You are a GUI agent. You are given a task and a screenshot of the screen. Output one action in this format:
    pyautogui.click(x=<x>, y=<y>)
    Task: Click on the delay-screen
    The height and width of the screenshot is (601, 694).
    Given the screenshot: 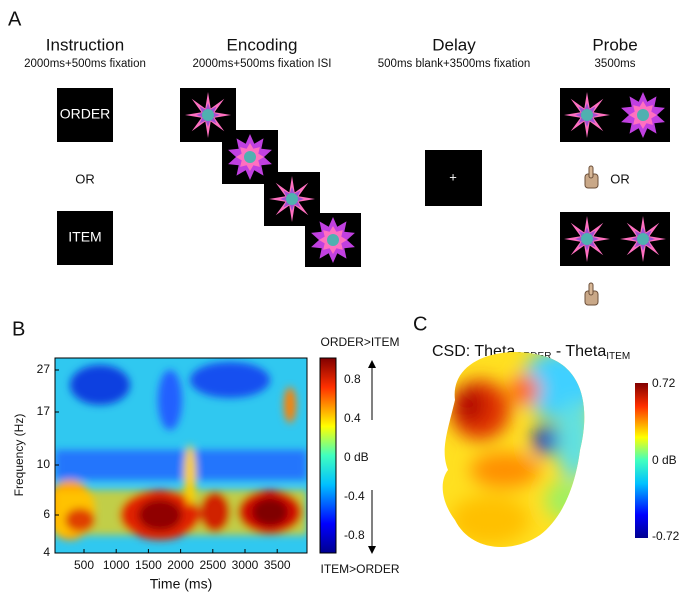 What is the action you would take?
    pyautogui.click(x=453, y=178)
    